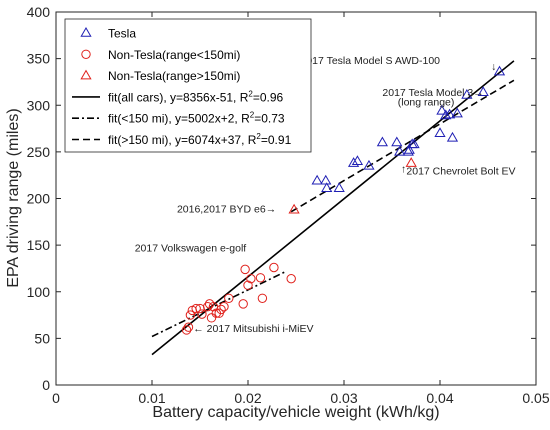 The image size is (550, 430). Describe the element at coordinates (535, 398) in the screenshot. I see `x-tick-label: 0.05` at that location.